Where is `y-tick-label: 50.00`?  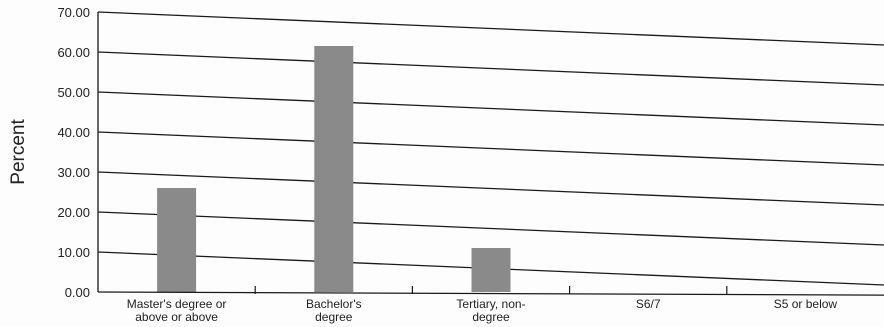
y-tick-label: 50.00 is located at coordinates (73, 92).